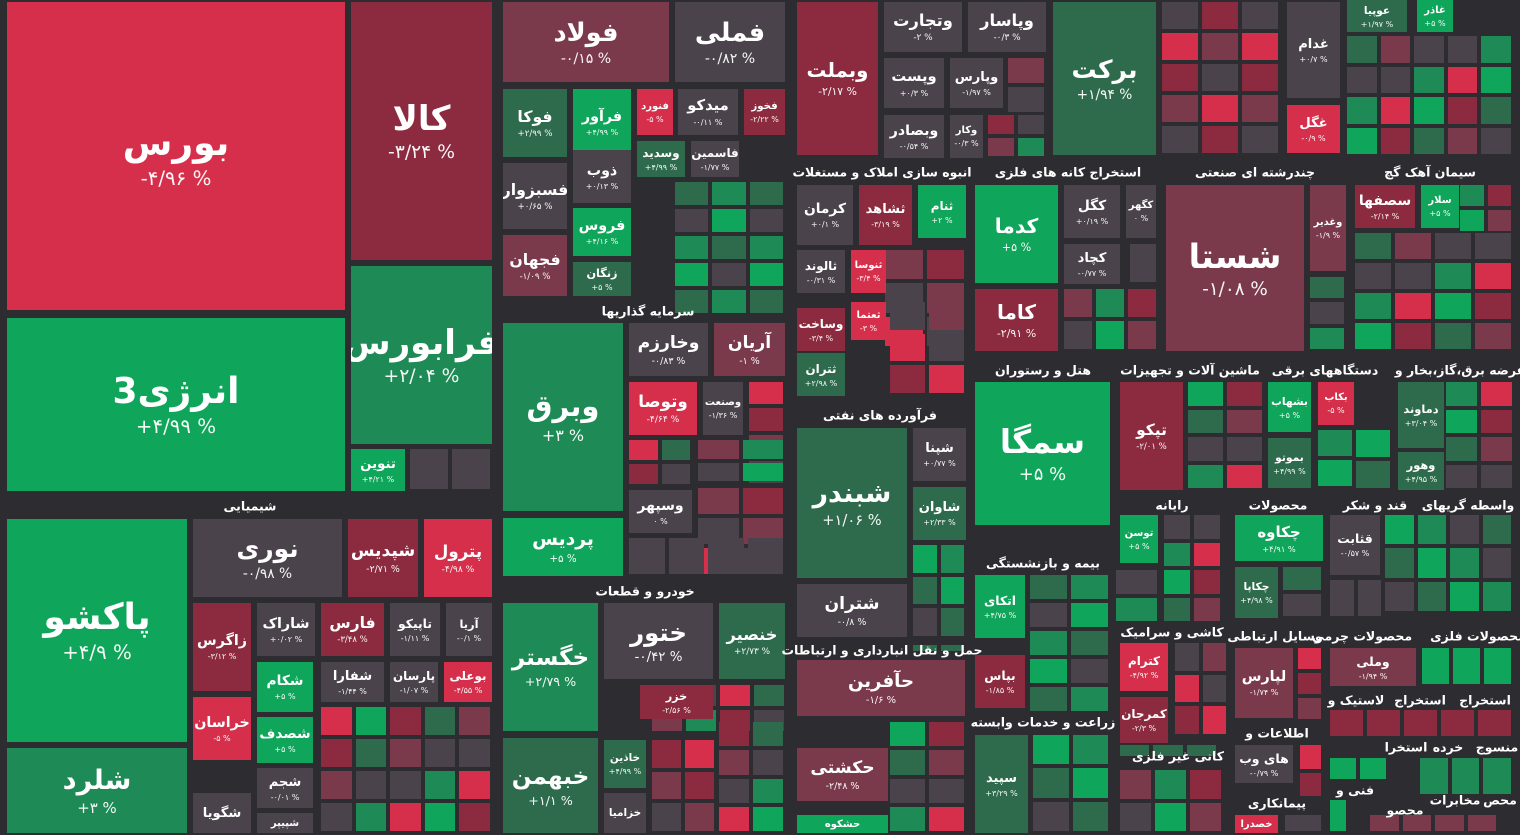 This screenshot has width=1520, height=835. What do you see at coordinates (939, 454) in the screenshot?
I see `stock-tile: شپنا +۰/۷۷ %` at bounding box center [939, 454].